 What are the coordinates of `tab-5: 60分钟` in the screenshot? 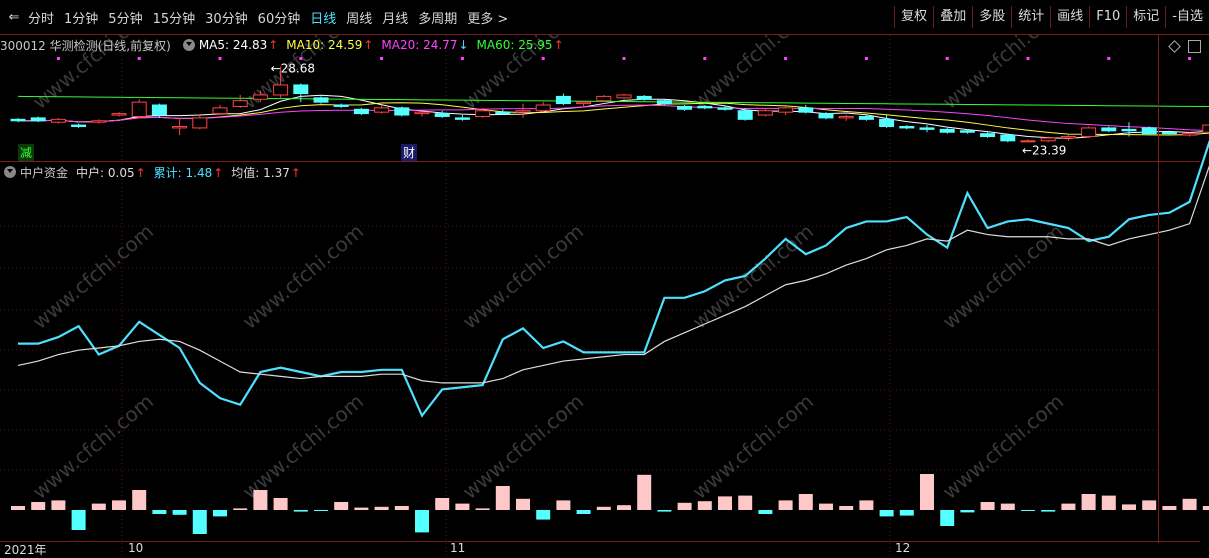 It's located at (279, 19).